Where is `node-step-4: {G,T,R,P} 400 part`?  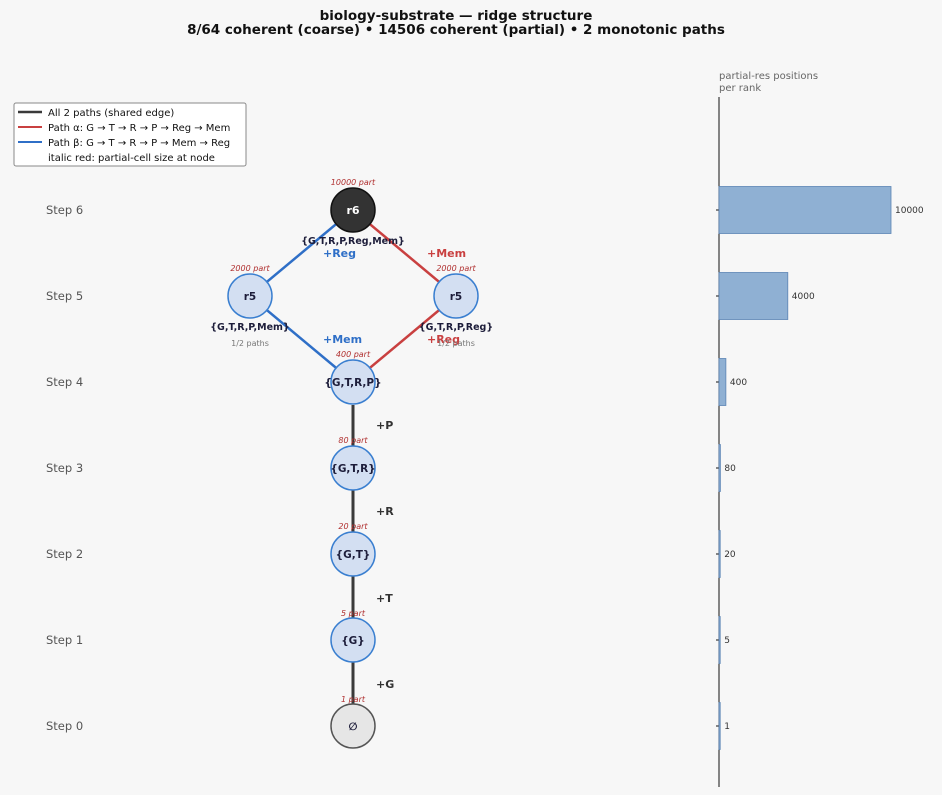
node-step-4: {G,T,R,P} 400 part is located at coordinates (353, 377).